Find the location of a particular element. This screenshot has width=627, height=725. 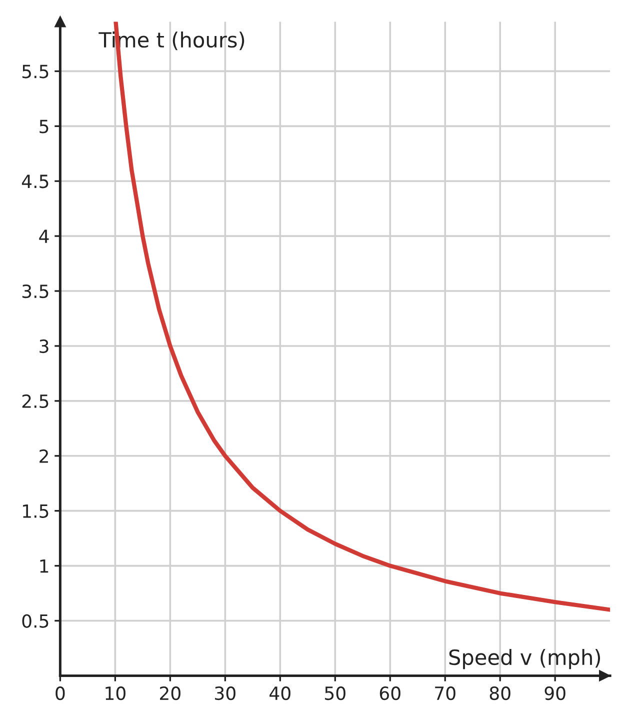

y-tick-label: 5.5 is located at coordinates (35, 71).